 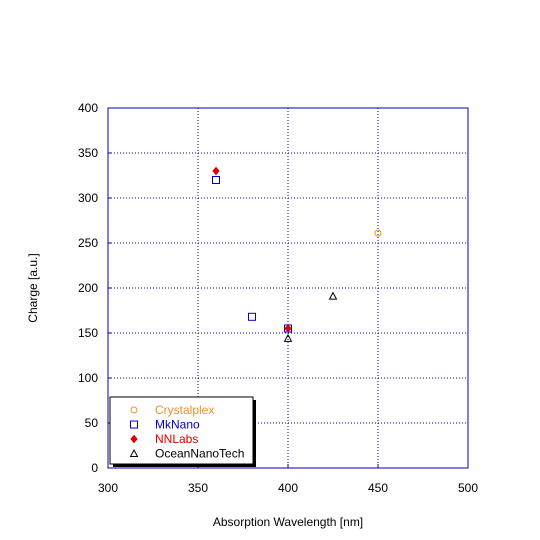 I want to click on y-axis: 0 50 100 150 200 250 300 350 400, so click(x=95, y=288).